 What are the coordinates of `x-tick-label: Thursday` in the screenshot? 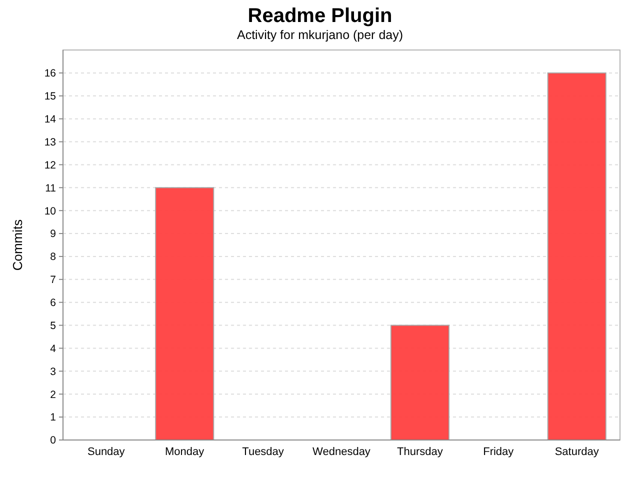 It's located at (420, 452).